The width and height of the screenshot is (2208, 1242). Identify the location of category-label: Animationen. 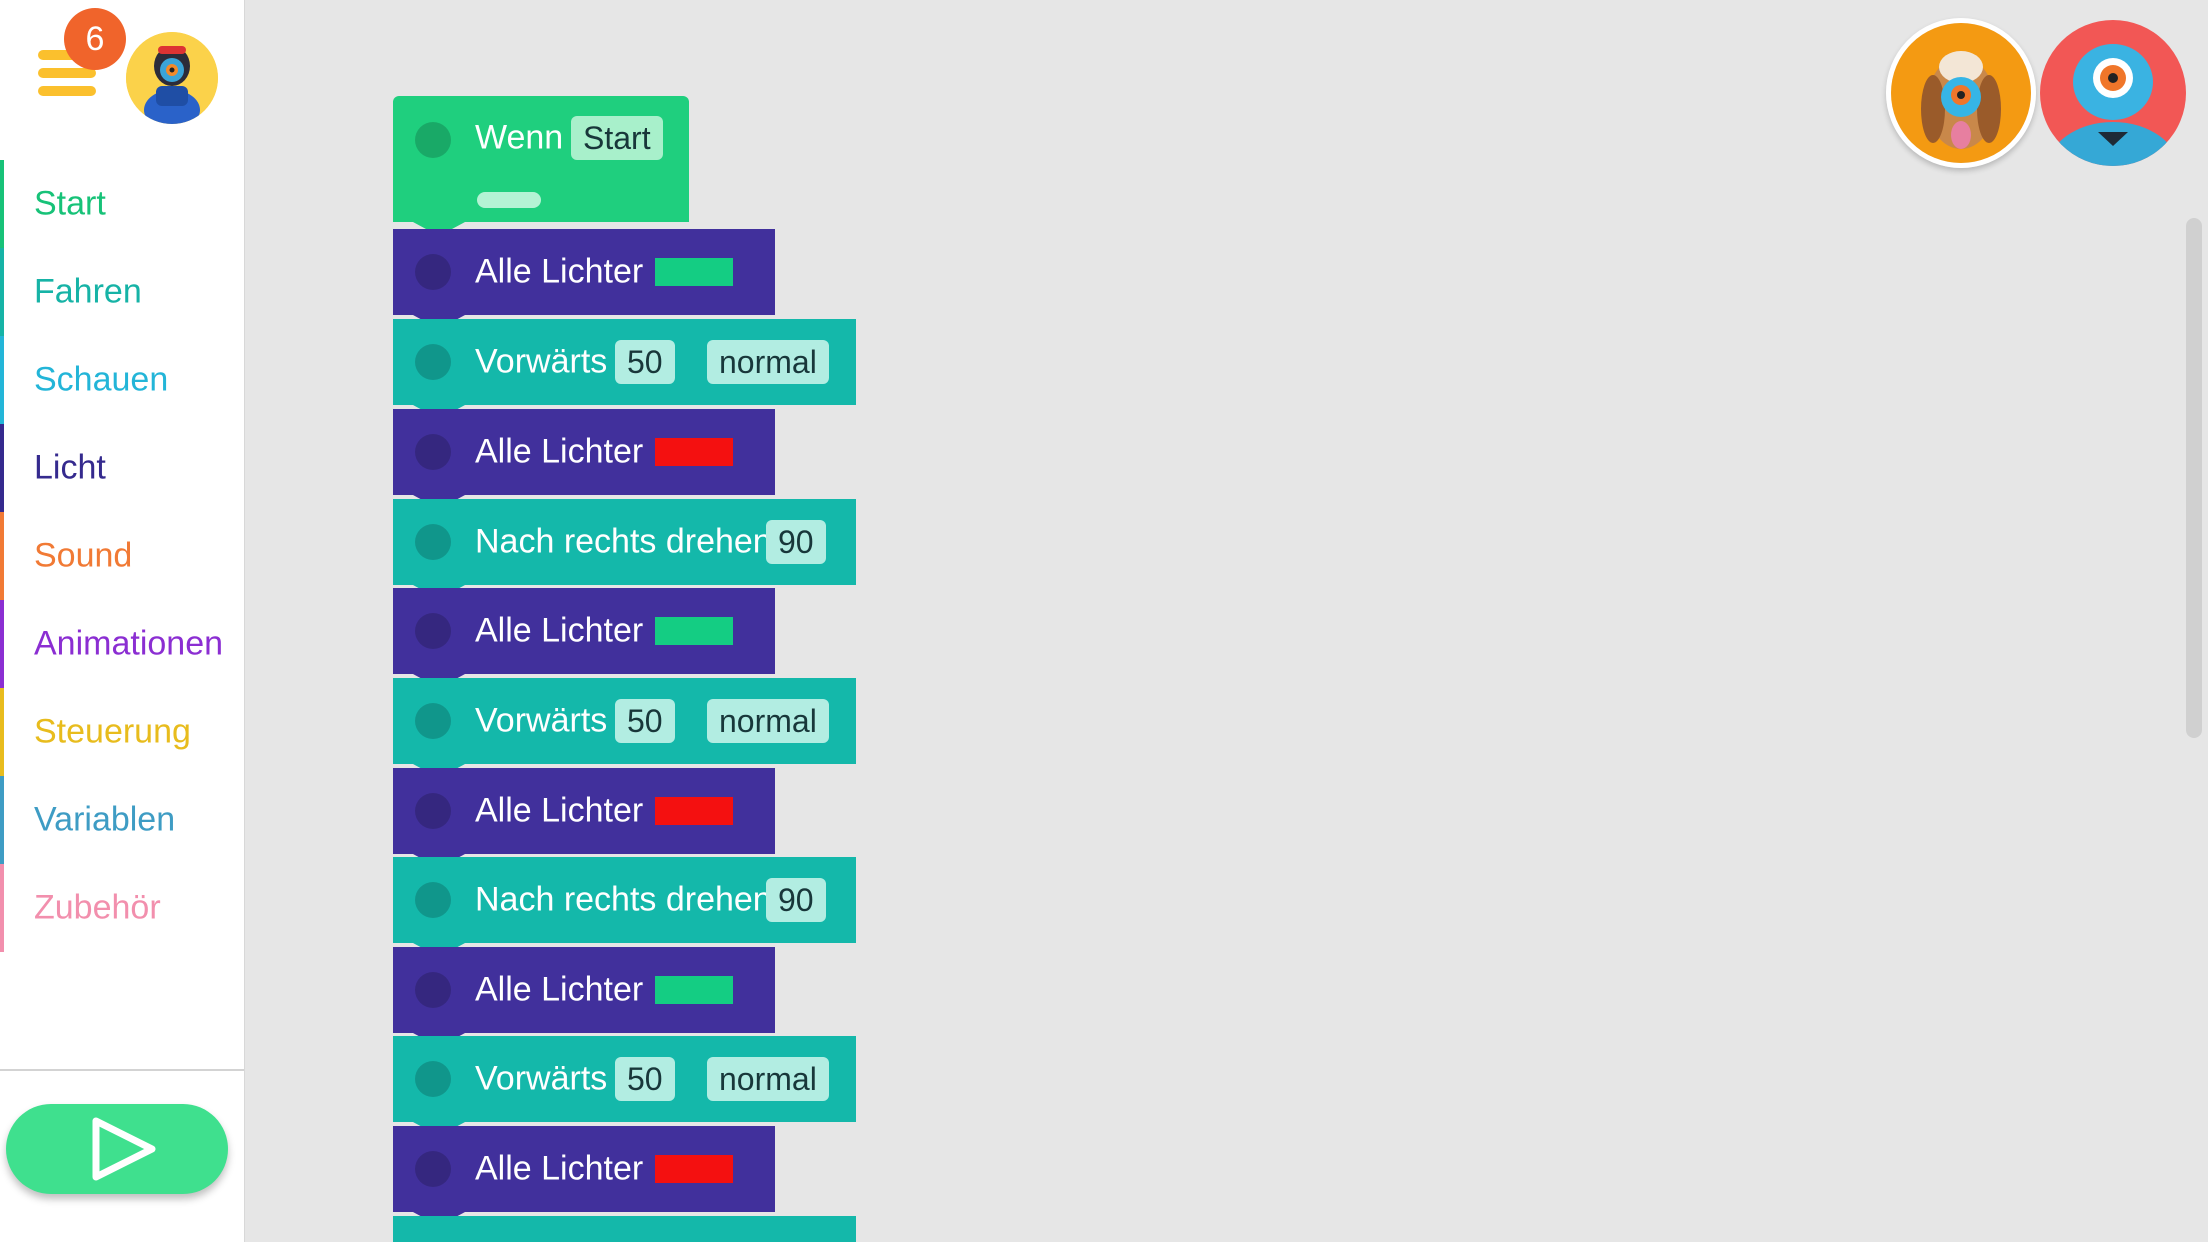
(129, 643).